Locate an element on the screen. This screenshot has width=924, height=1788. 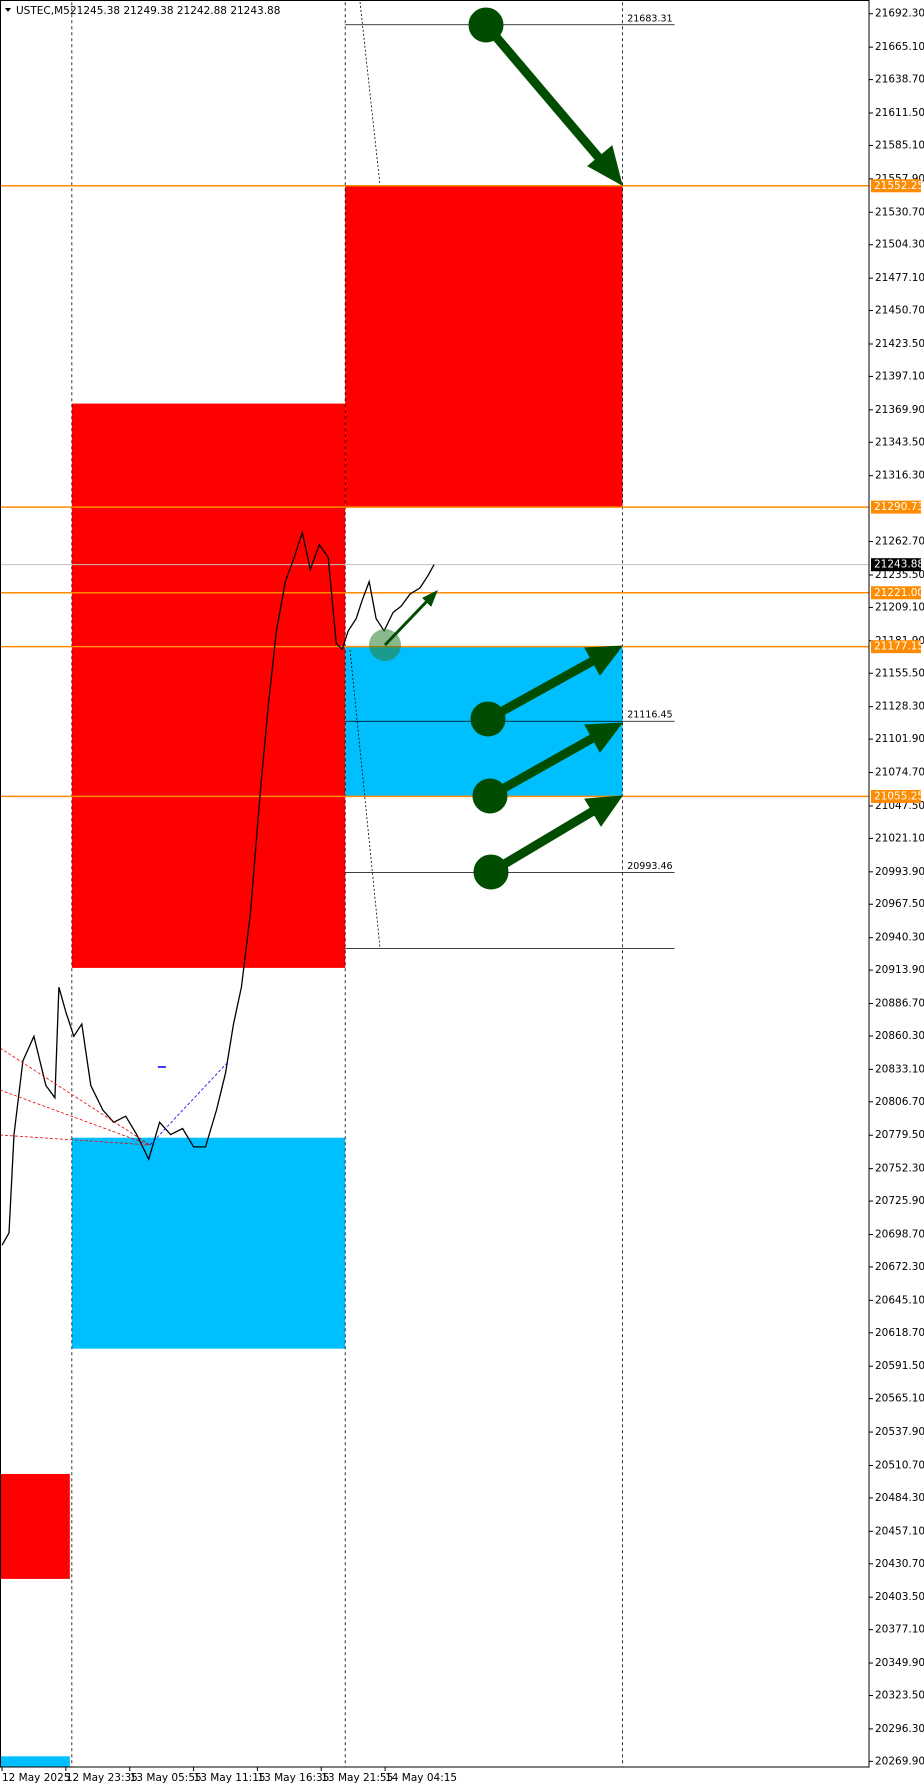
y-tick-label: 21369.90 is located at coordinates (899, 410).